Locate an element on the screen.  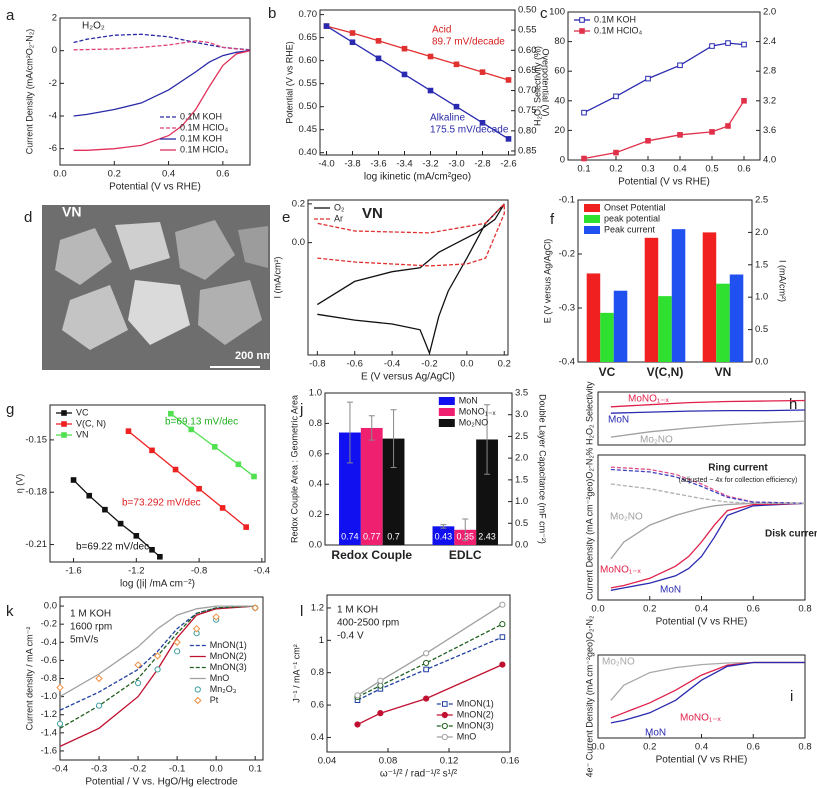
y-tick-label: -0.18 is located at coordinates (36, 492).